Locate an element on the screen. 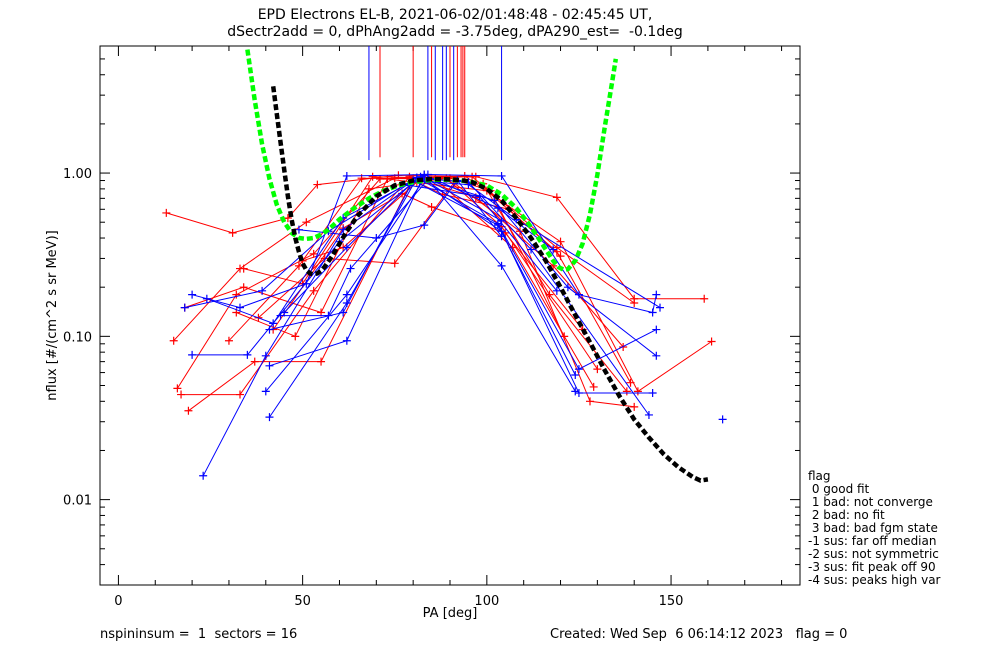  legend-item-not-symmetric: -2 sus: not symmetric is located at coordinates (873, 554).